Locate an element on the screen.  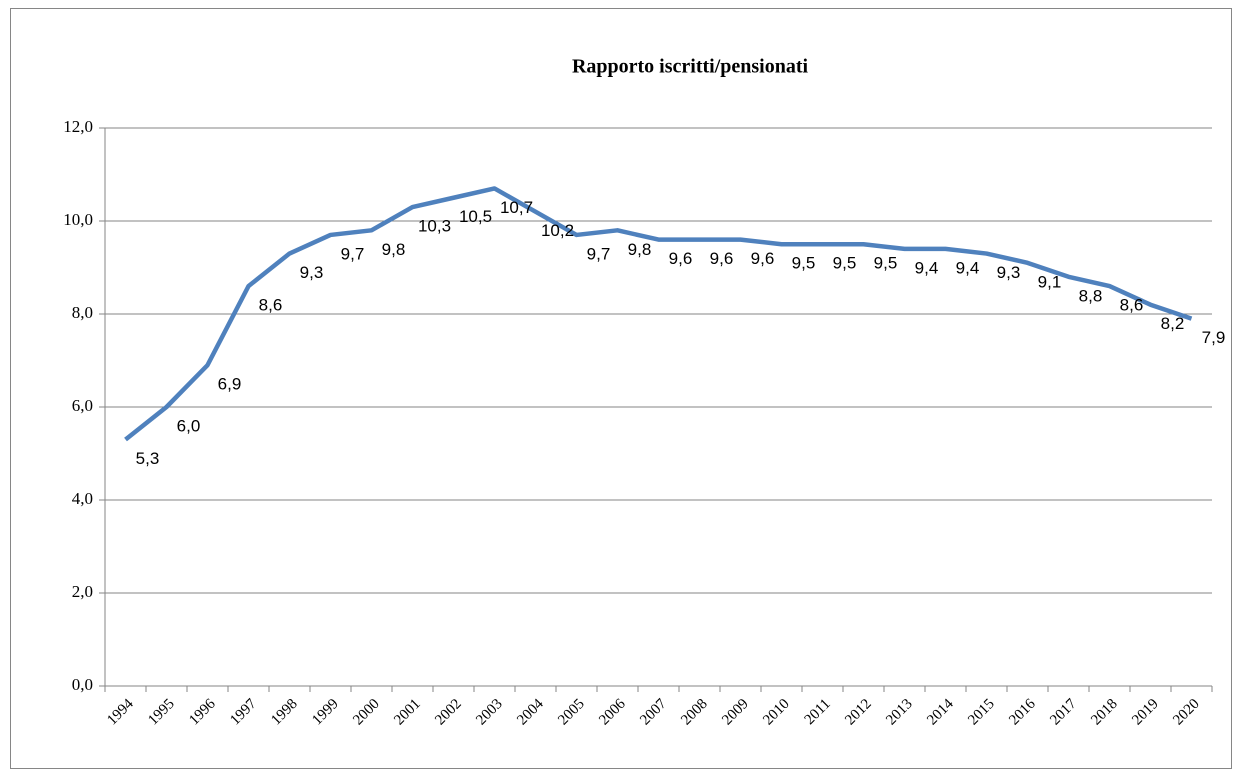
data-label: 10,5 is located at coordinates (475, 216).